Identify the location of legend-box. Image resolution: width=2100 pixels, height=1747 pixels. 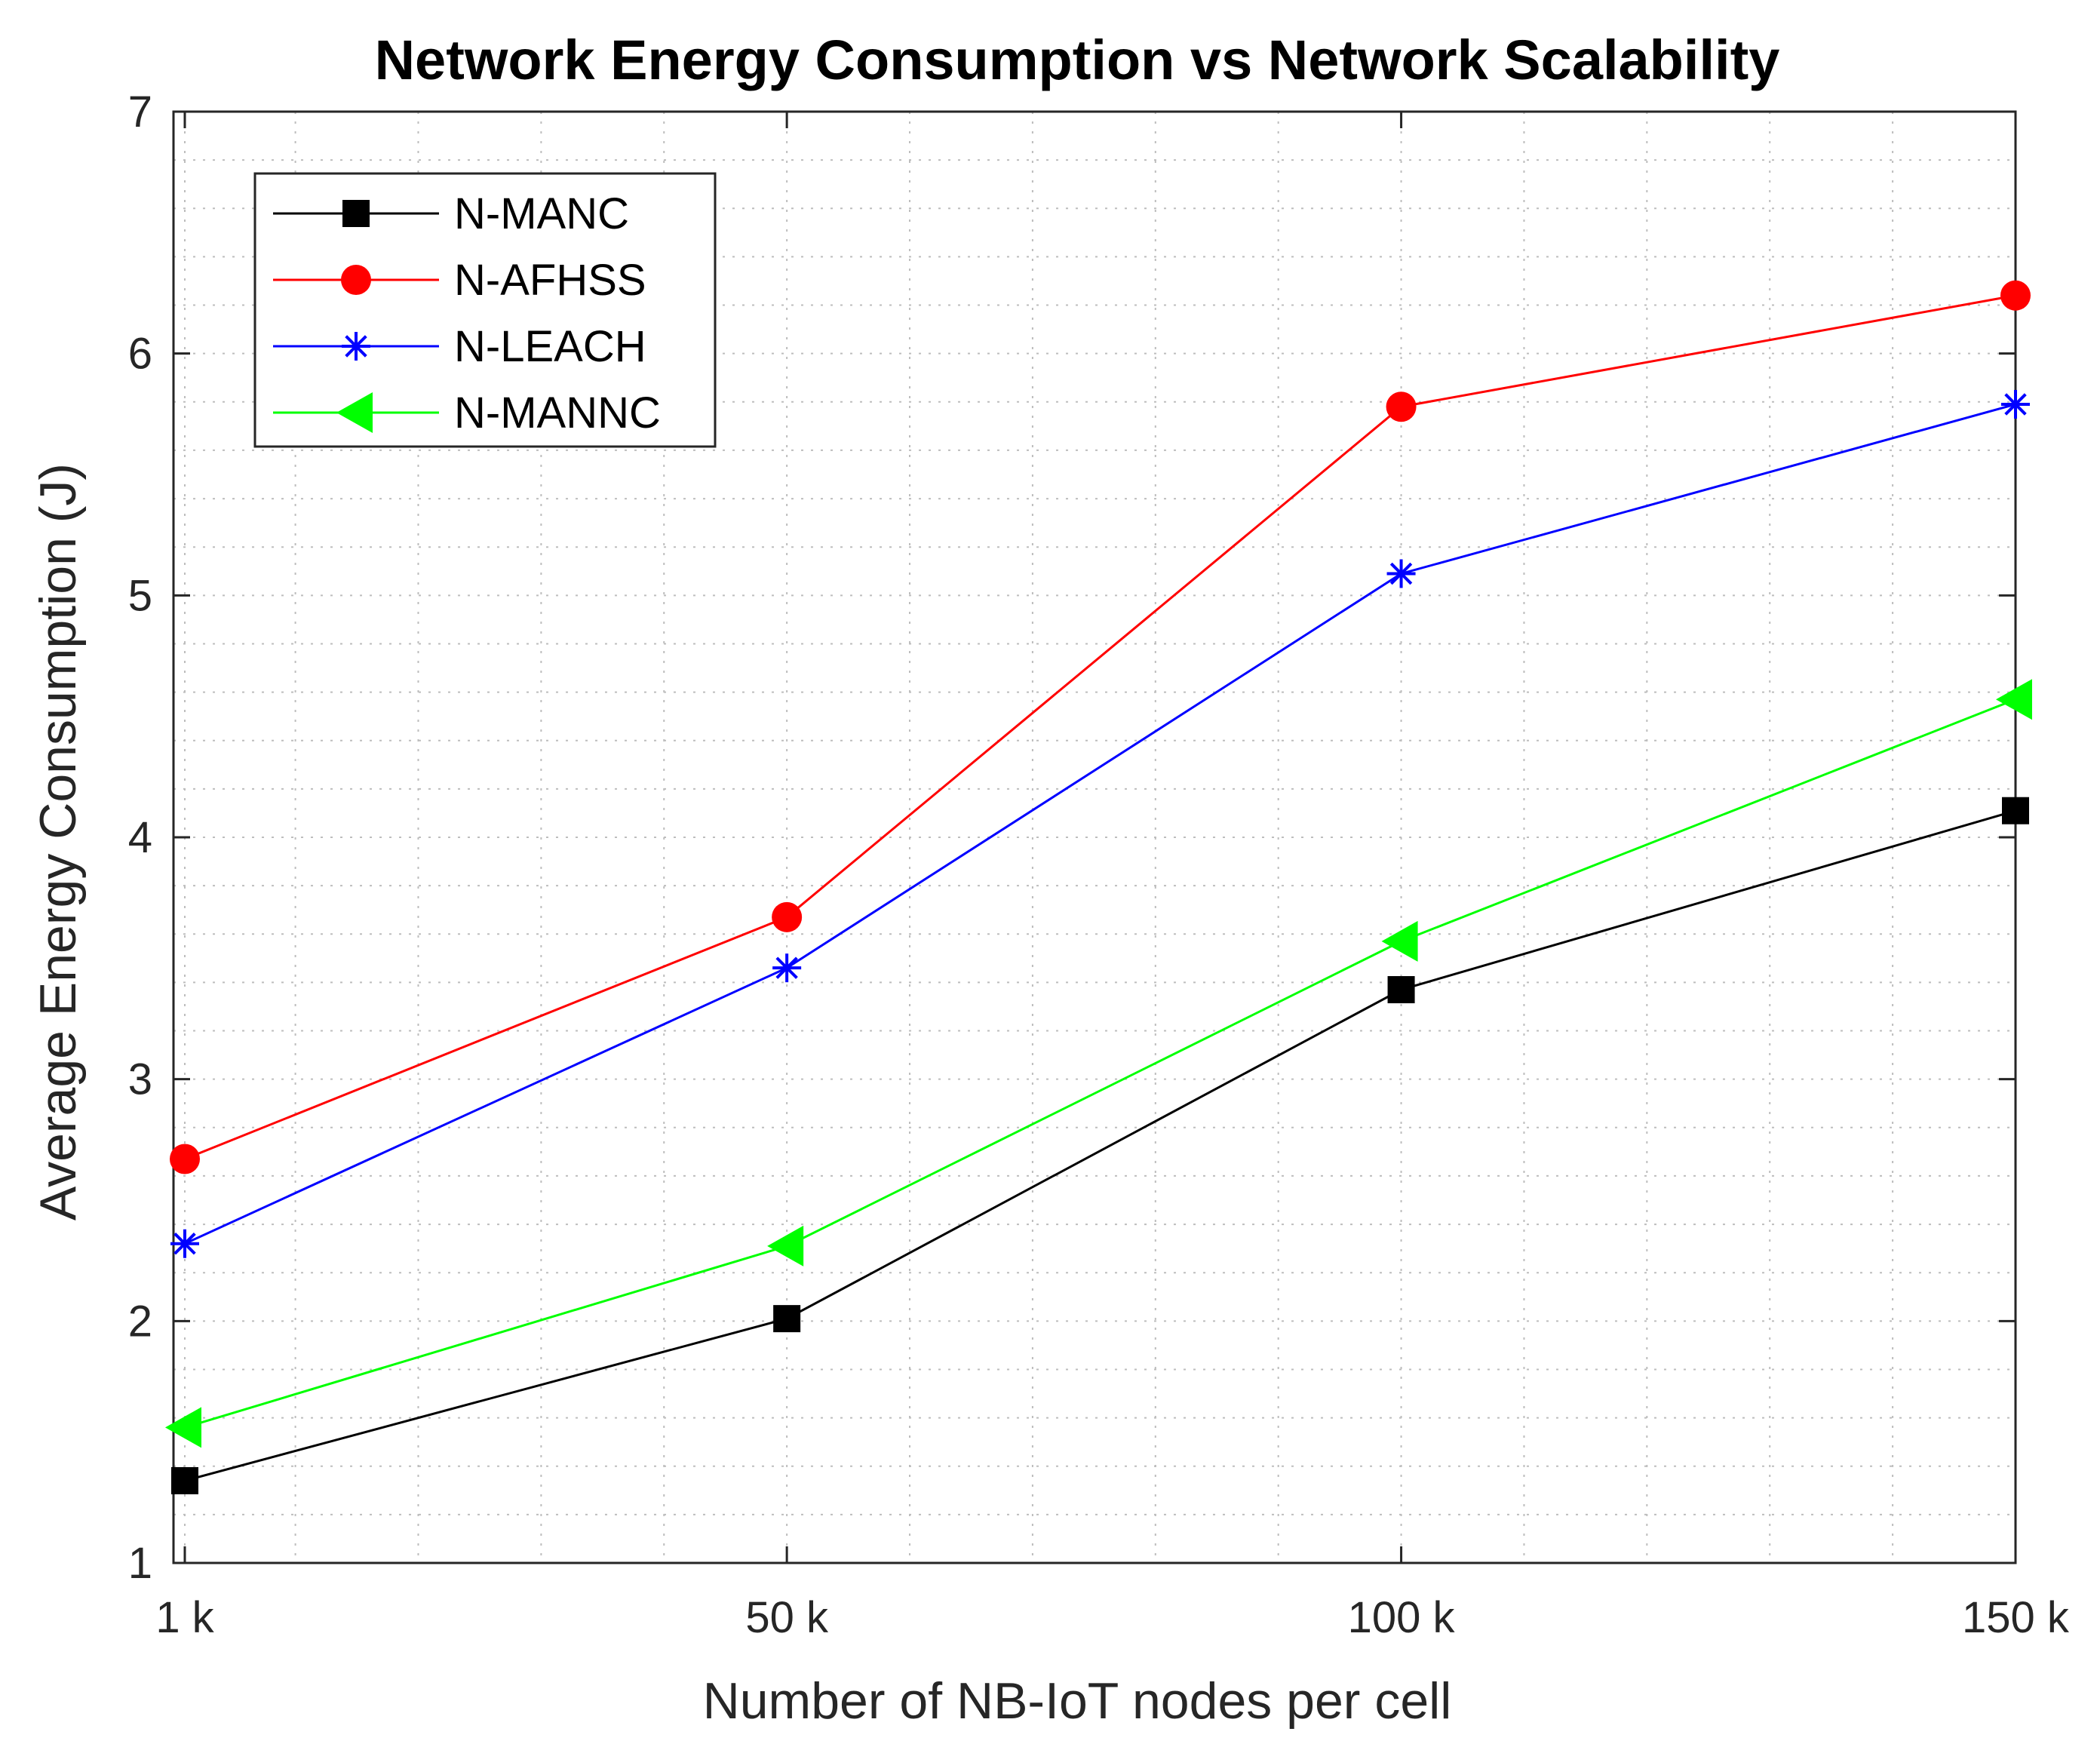
(485, 310).